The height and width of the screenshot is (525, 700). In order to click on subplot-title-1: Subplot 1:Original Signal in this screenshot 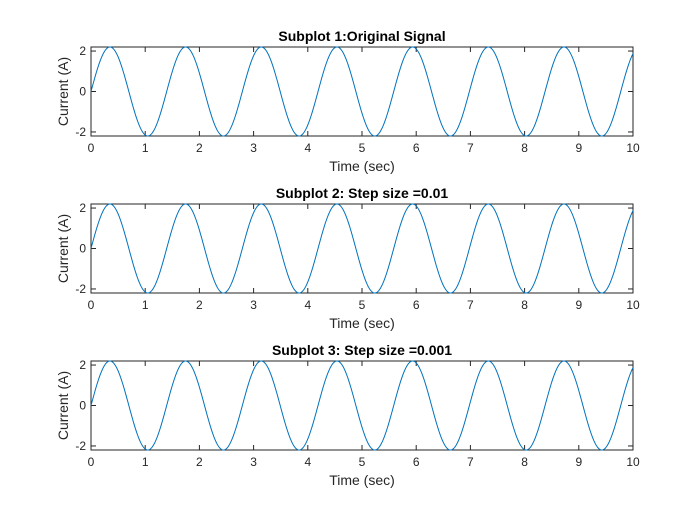, I will do `click(361, 36)`.